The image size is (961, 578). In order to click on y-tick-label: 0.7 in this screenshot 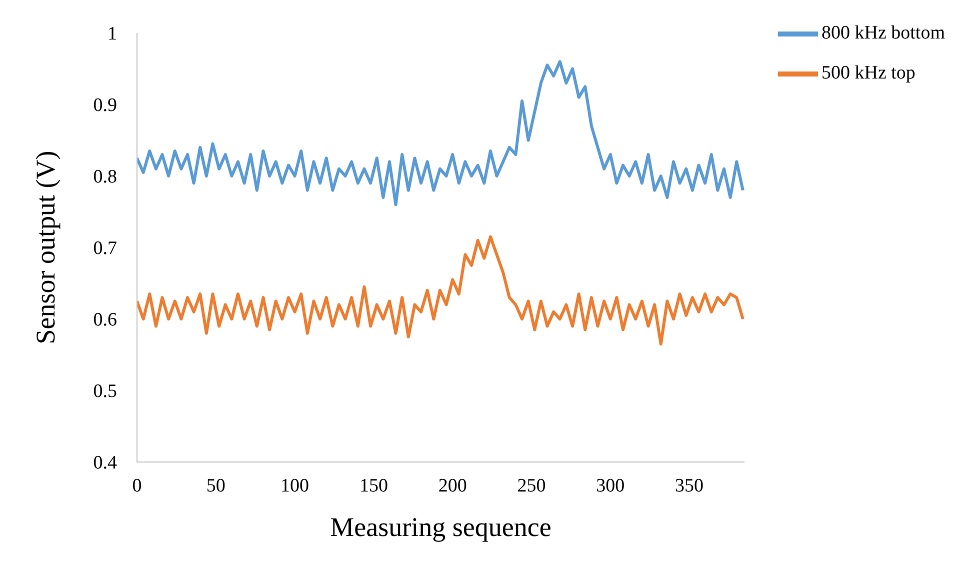, I will do `click(105, 249)`.